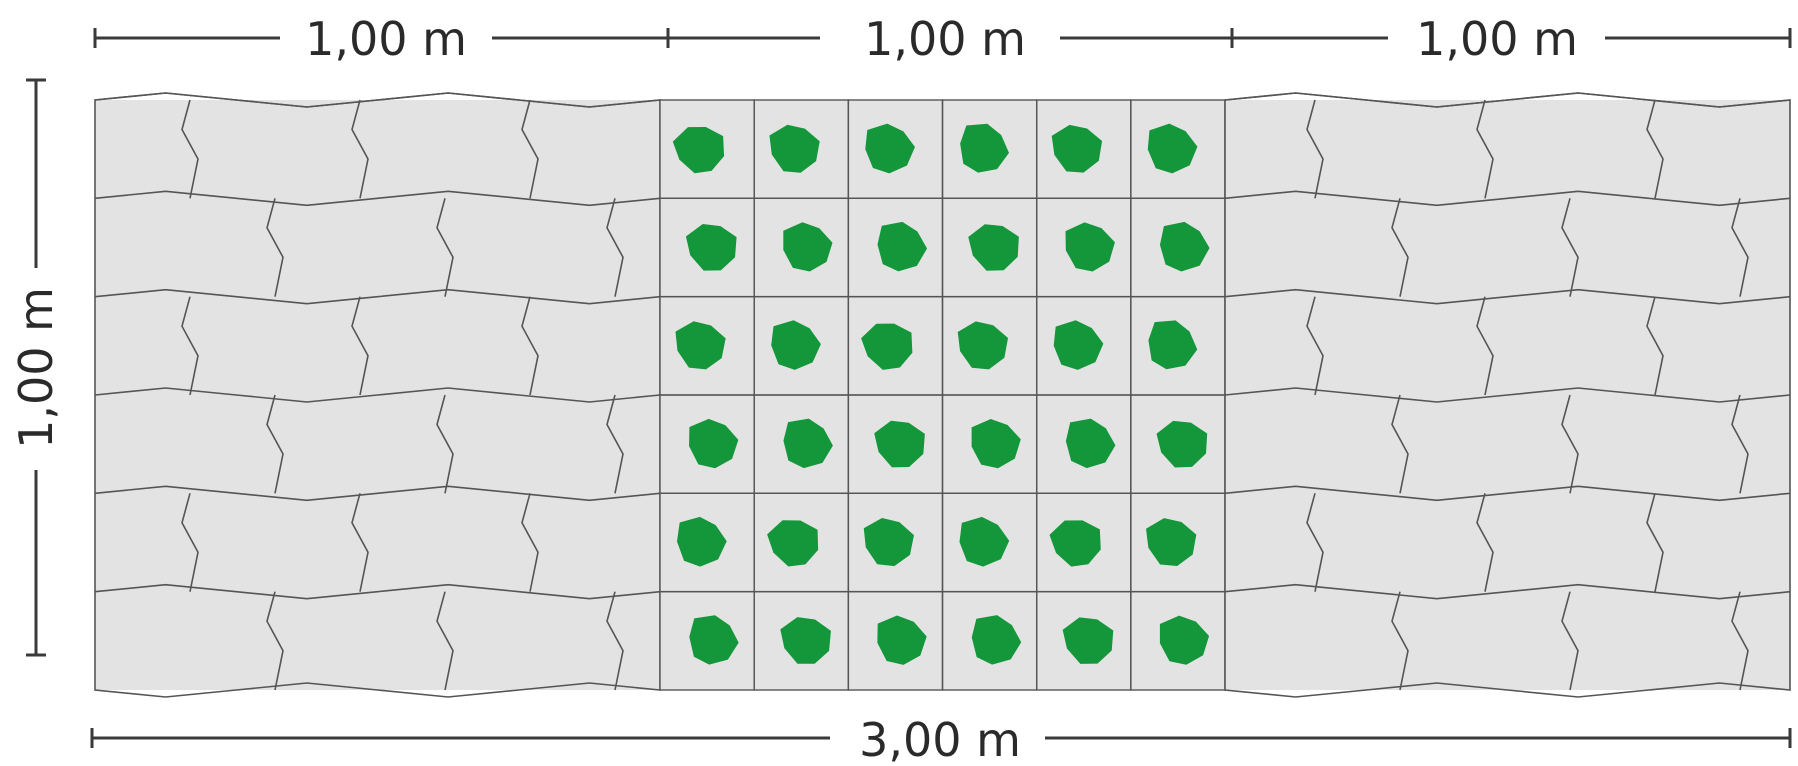 Image resolution: width=1798 pixels, height=766 pixels. I want to click on bottom-dimension-label: 3,00 m, so click(940, 739).